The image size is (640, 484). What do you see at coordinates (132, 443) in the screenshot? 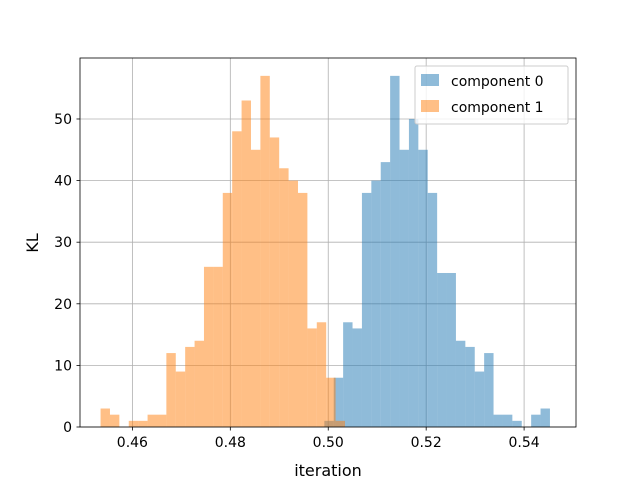
I see `x-tick-label: 0.46` at bounding box center [132, 443].